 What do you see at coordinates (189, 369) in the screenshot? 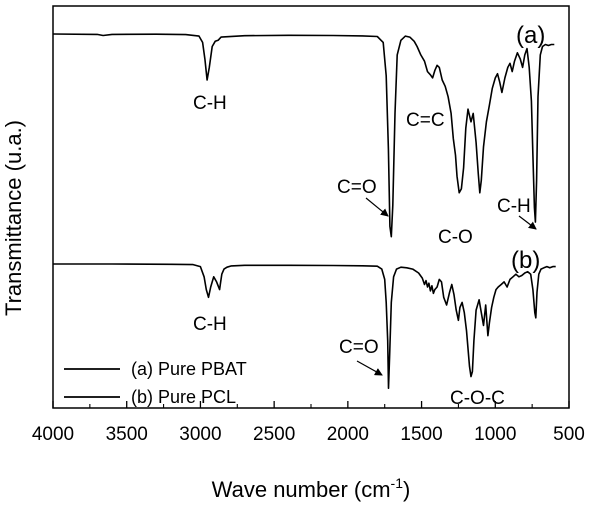
I see `legend-label-a: (a) Pure PBAT` at bounding box center [189, 369].